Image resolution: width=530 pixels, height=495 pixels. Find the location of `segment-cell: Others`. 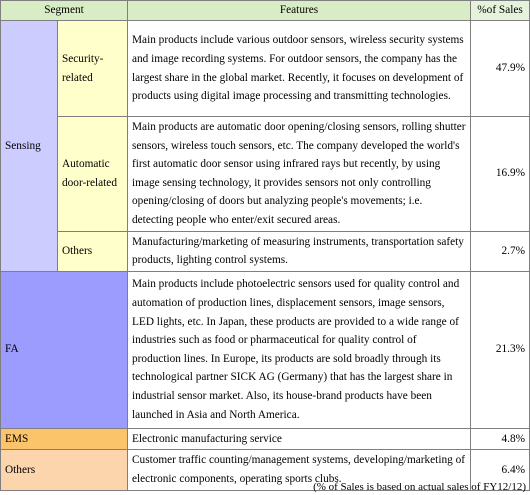

segment-cell: Others is located at coordinates (64, 470).